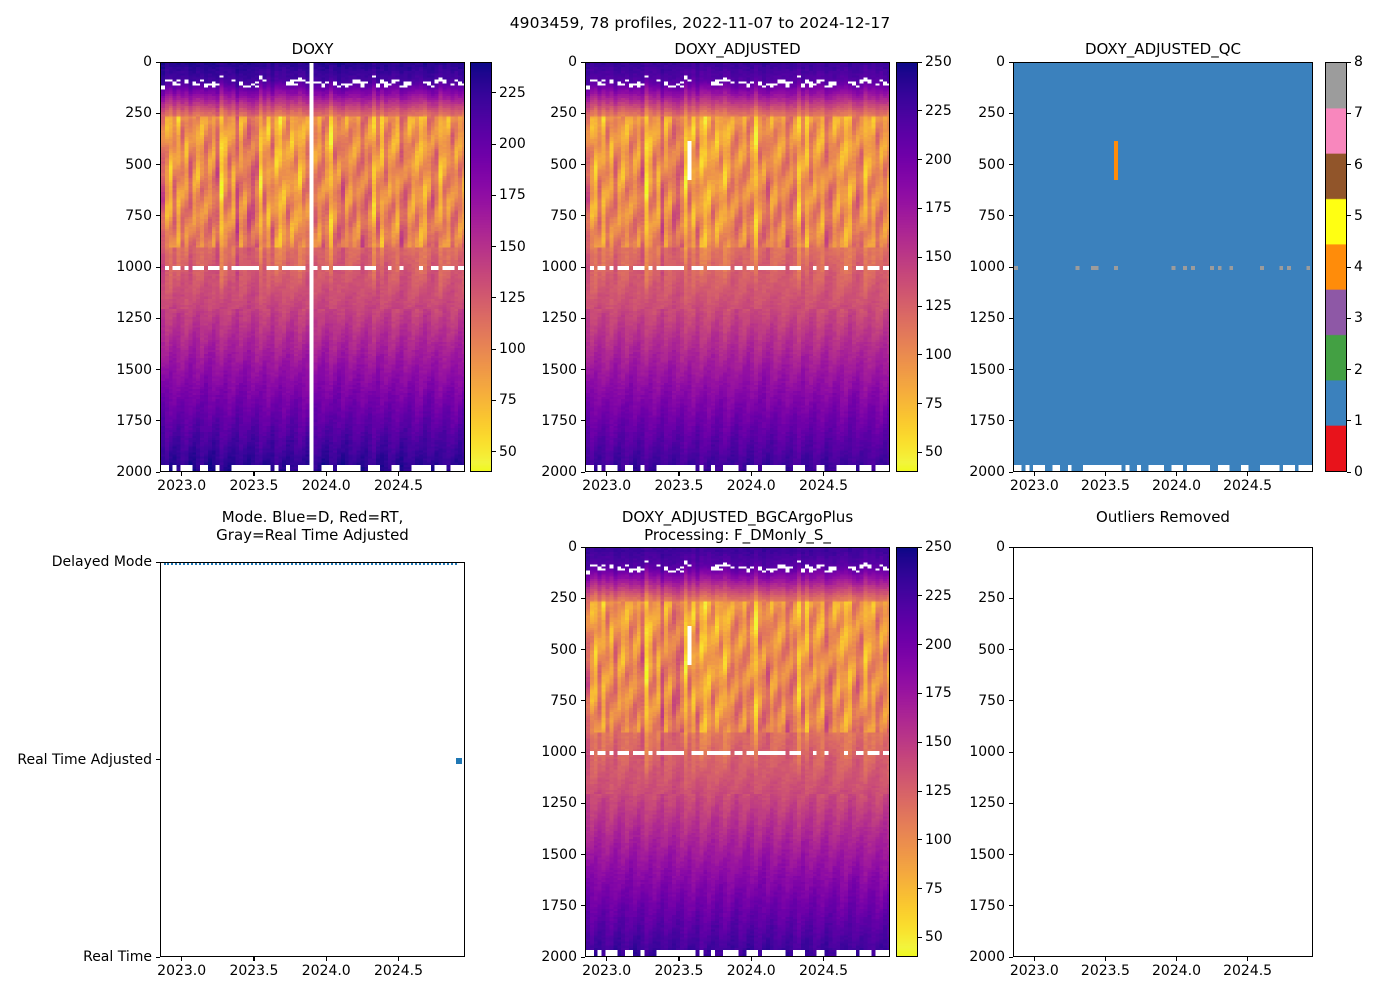  What do you see at coordinates (938, 208) in the screenshot?
I see `colorbar-tick-label: 175` at bounding box center [938, 208].